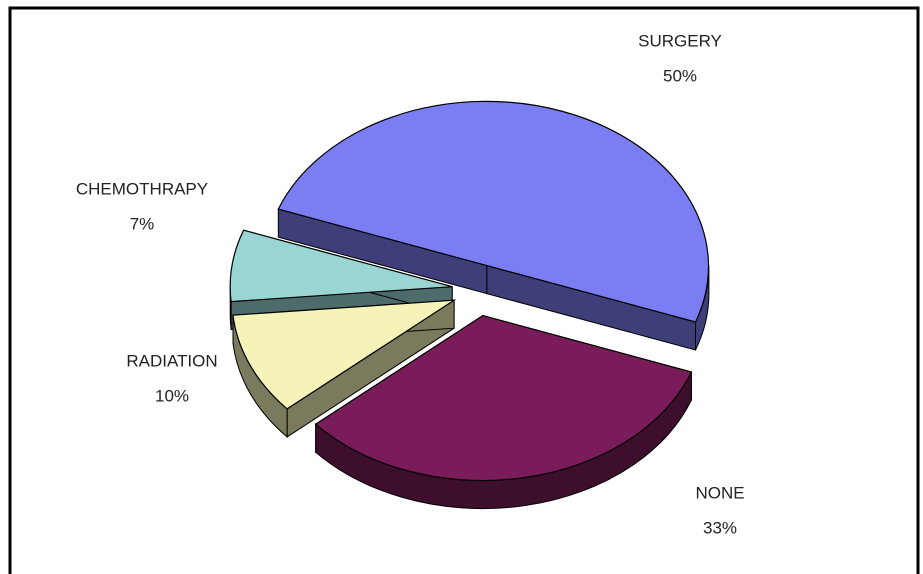 The height and width of the screenshot is (574, 923). I want to click on slice-label: NONE, so click(719, 492).